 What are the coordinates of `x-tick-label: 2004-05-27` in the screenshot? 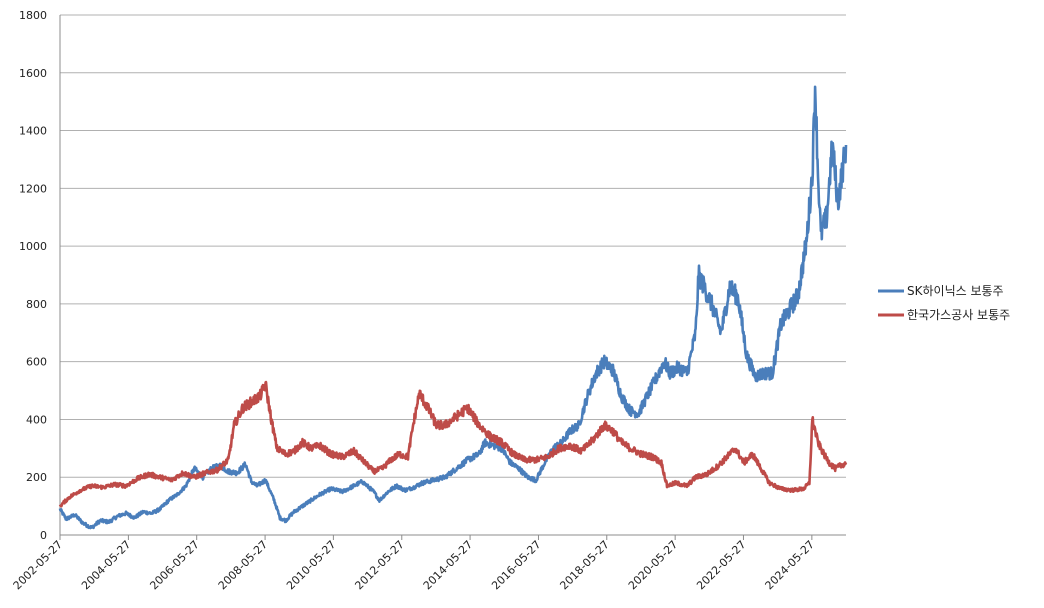 It's located at (106, 565).